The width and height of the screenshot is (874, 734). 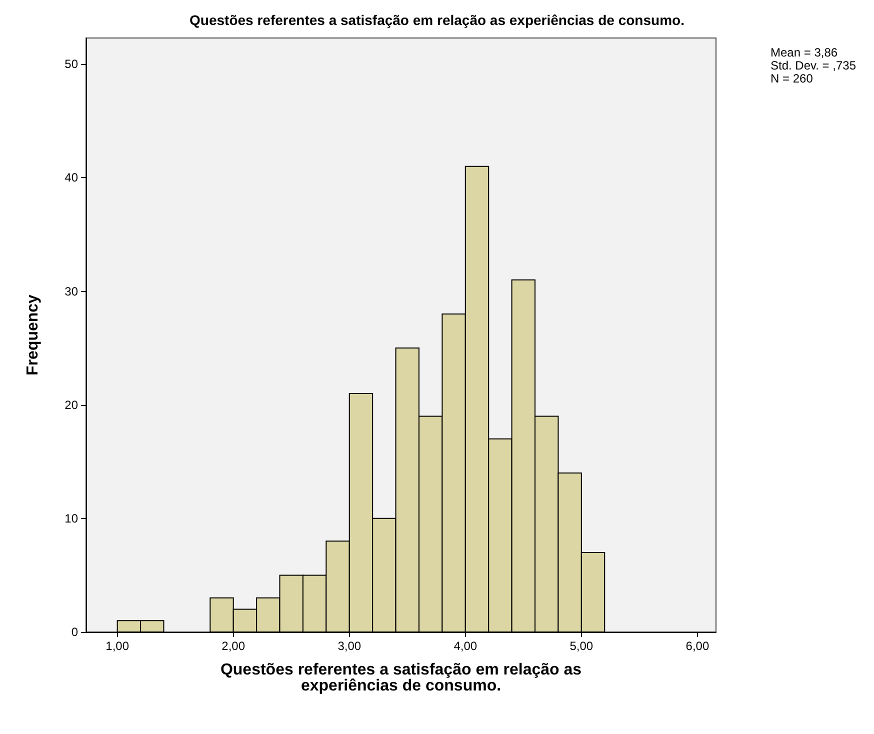 I want to click on x-tick-label: 4,00, so click(x=466, y=646).